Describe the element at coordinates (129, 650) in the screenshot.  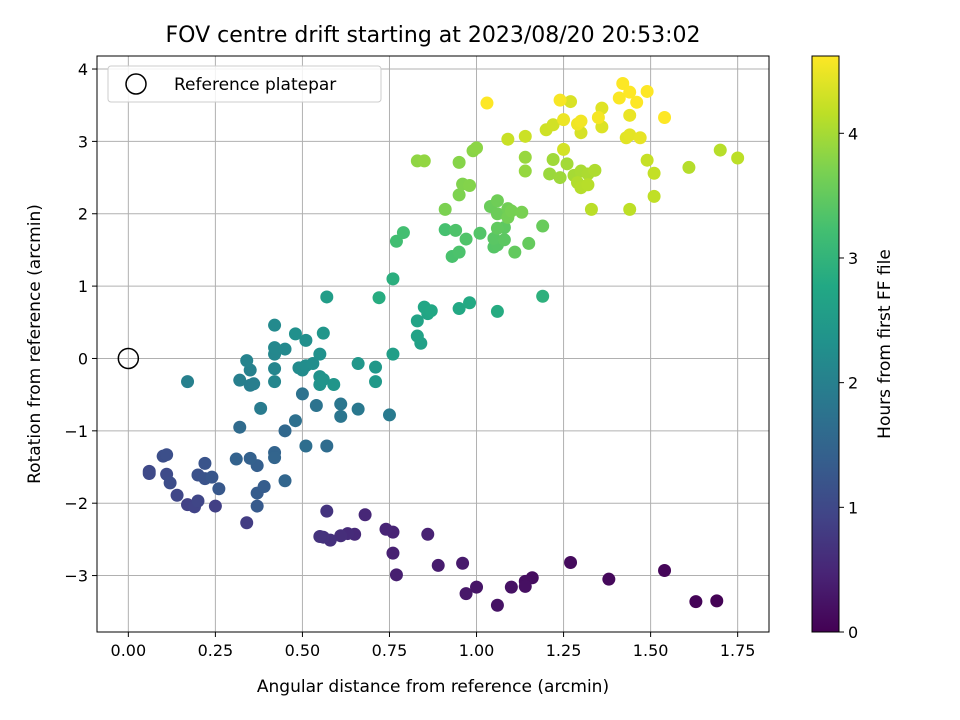
I see `x-tick-label: 0.00` at that location.